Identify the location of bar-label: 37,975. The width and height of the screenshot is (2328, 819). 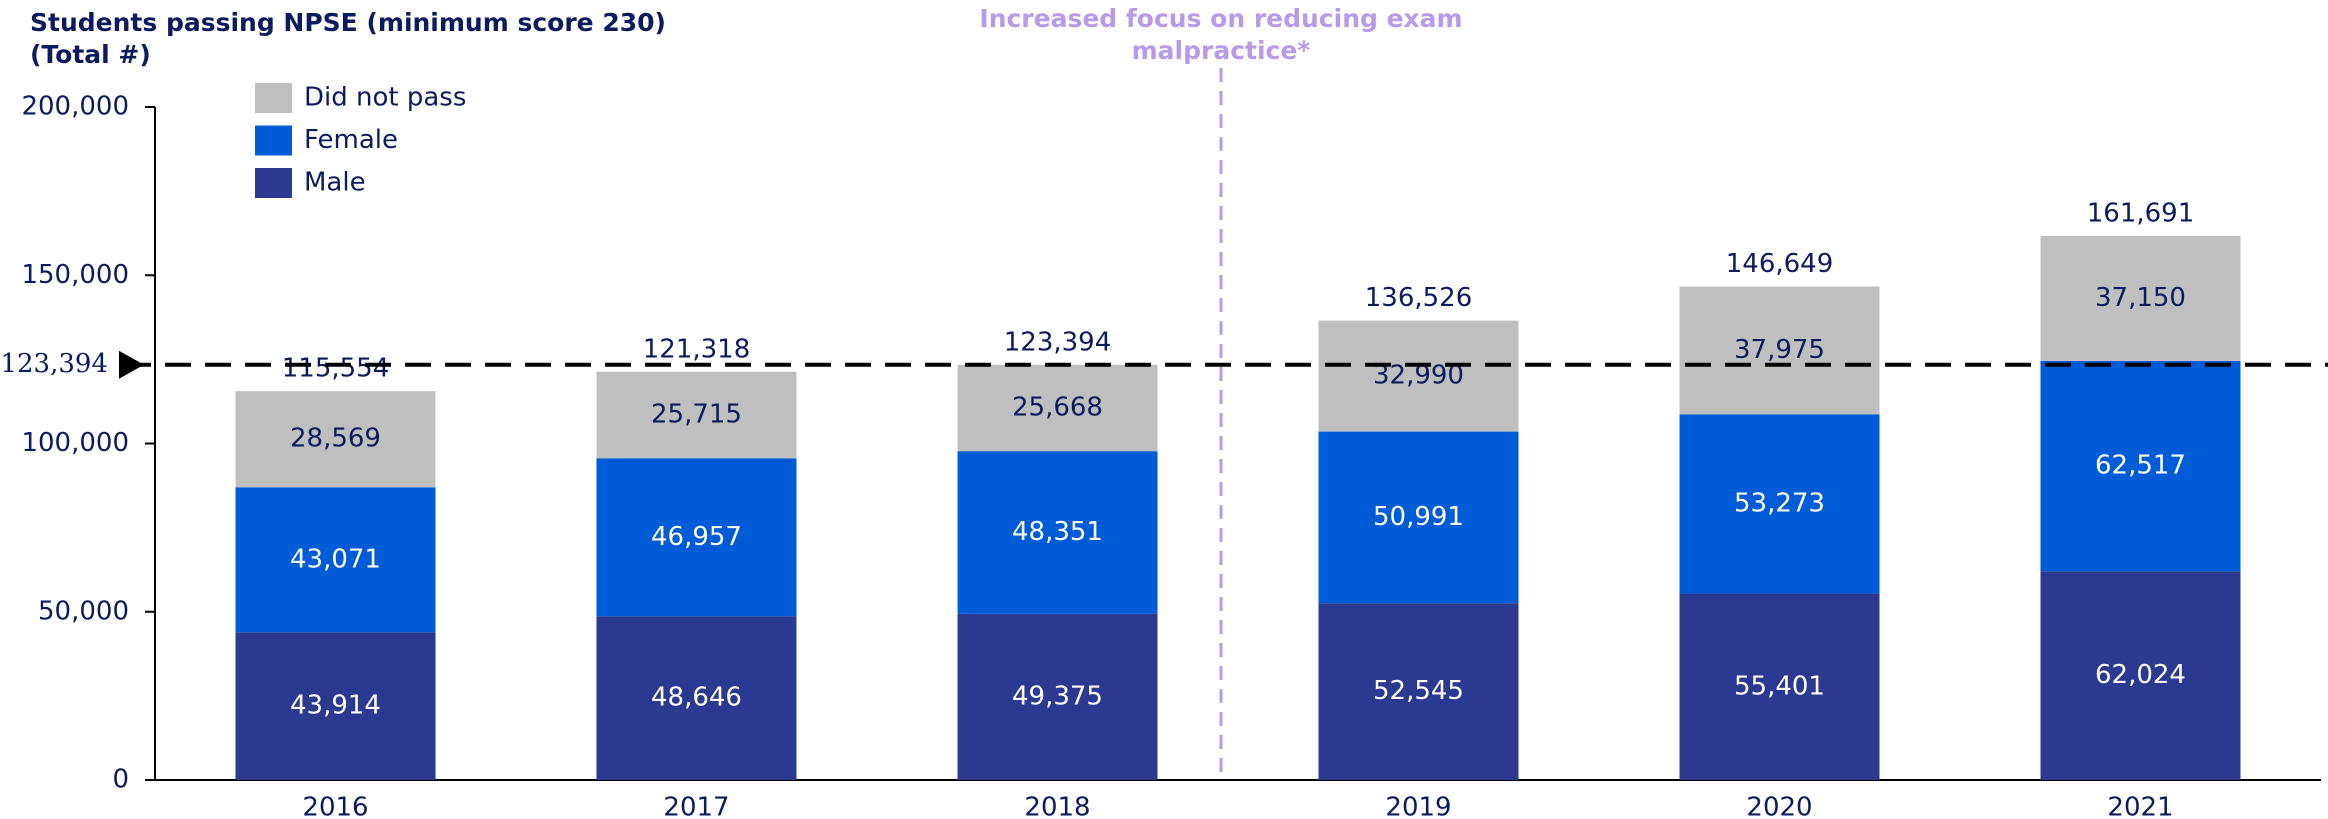
(1779, 350).